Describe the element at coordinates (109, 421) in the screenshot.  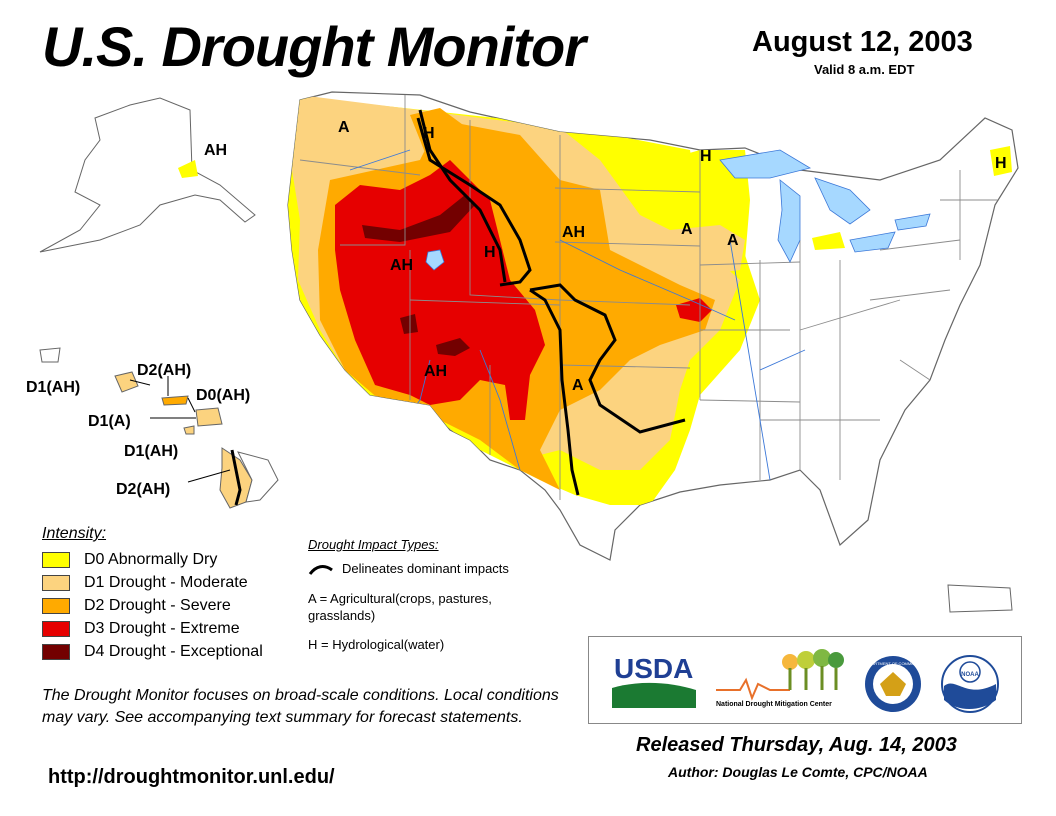
I see `label-hi-d1a: D1(A)` at that location.